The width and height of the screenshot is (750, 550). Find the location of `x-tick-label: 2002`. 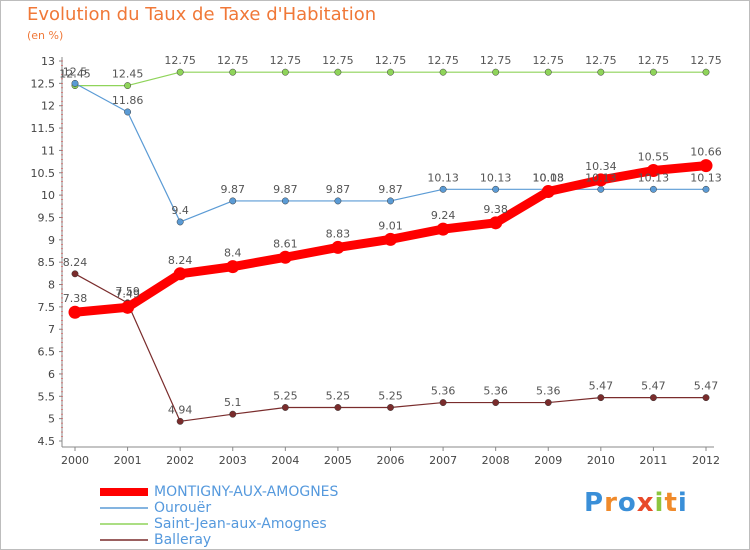

x-tick-label: 2002 is located at coordinates (180, 460).